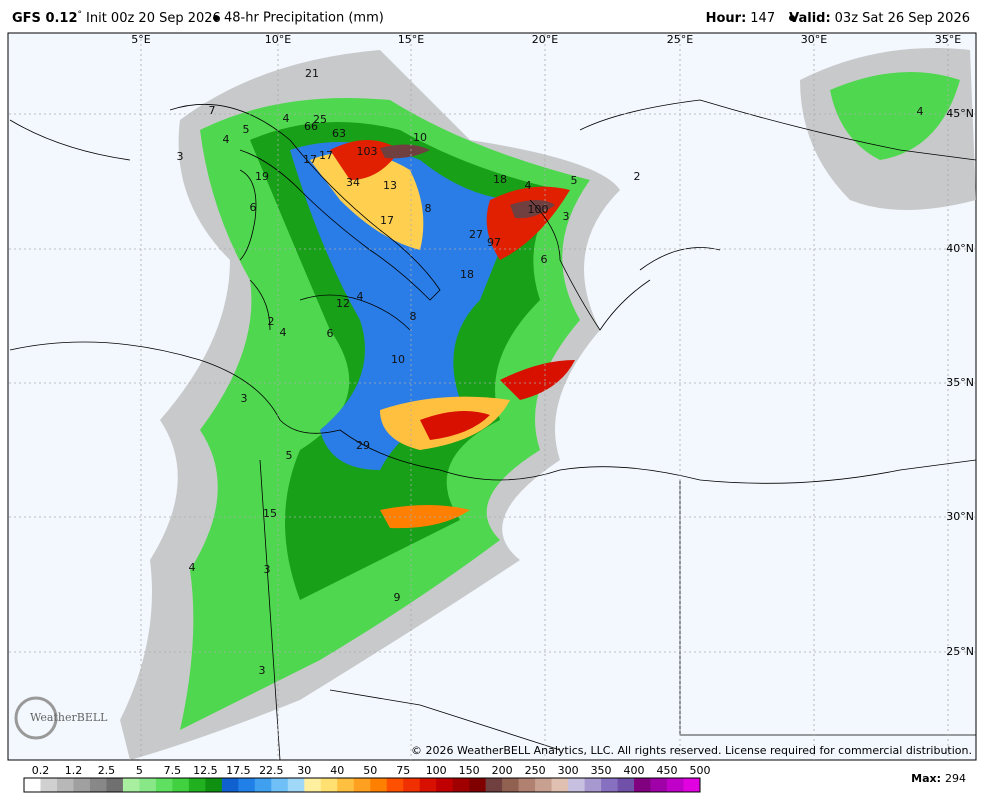 The height and width of the screenshot is (808, 984). I want to click on precip-label: 100, so click(538, 209).